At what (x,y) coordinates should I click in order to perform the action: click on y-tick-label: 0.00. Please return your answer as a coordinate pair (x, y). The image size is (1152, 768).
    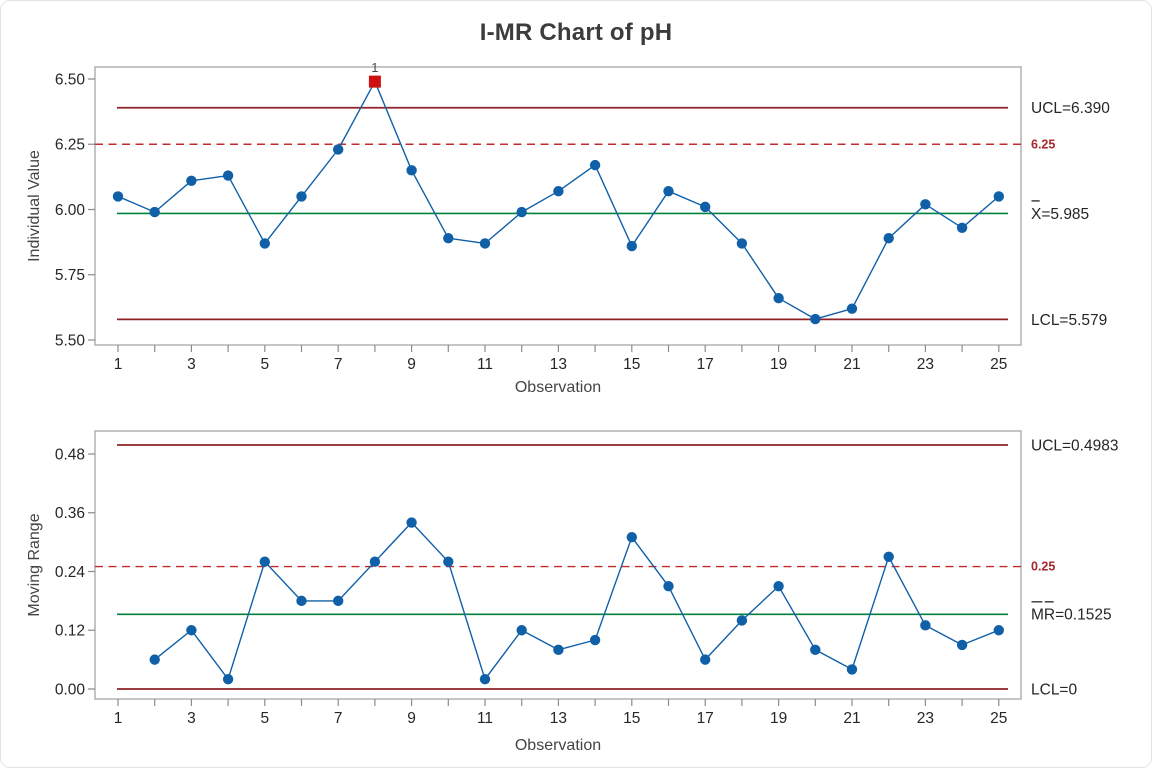
    Looking at the image, I should click on (70, 689).